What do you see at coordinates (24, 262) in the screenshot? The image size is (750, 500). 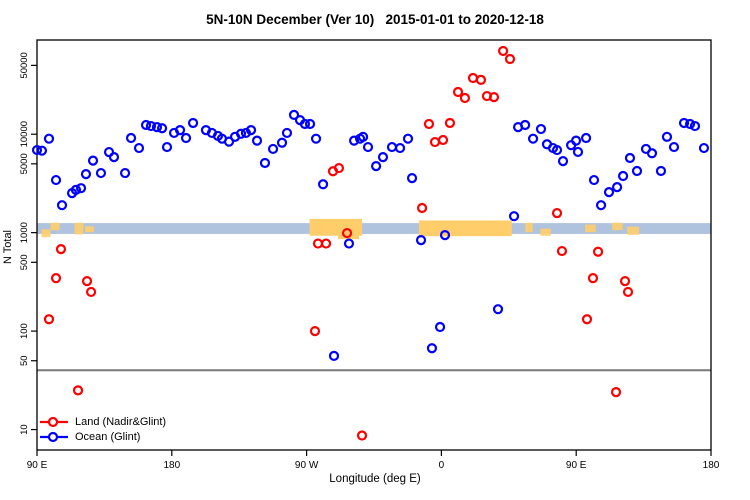 I see `y-tick-label: 500` at bounding box center [24, 262].